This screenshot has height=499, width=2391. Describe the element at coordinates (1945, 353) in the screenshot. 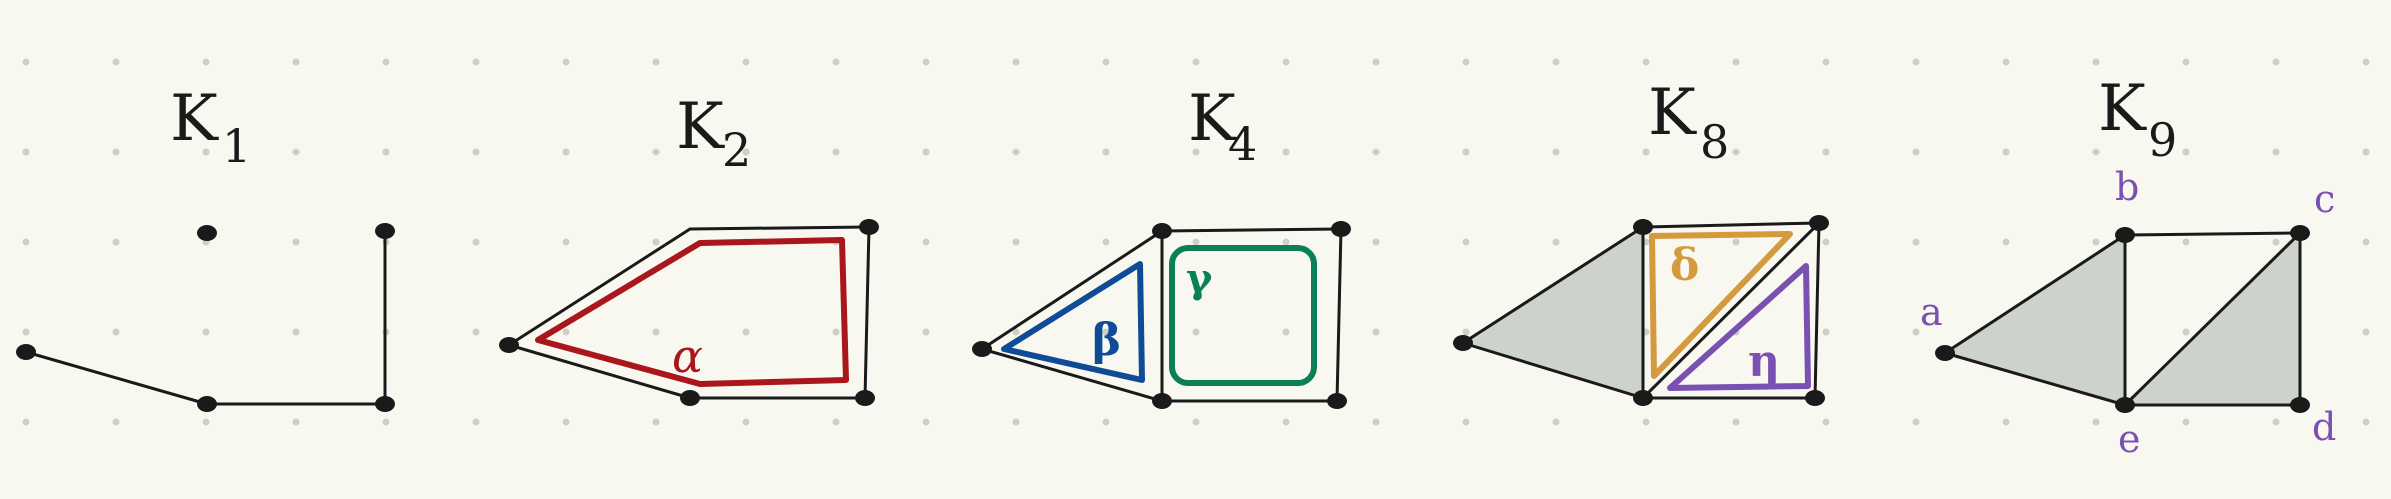

I see `k9-vertex-a` at that location.